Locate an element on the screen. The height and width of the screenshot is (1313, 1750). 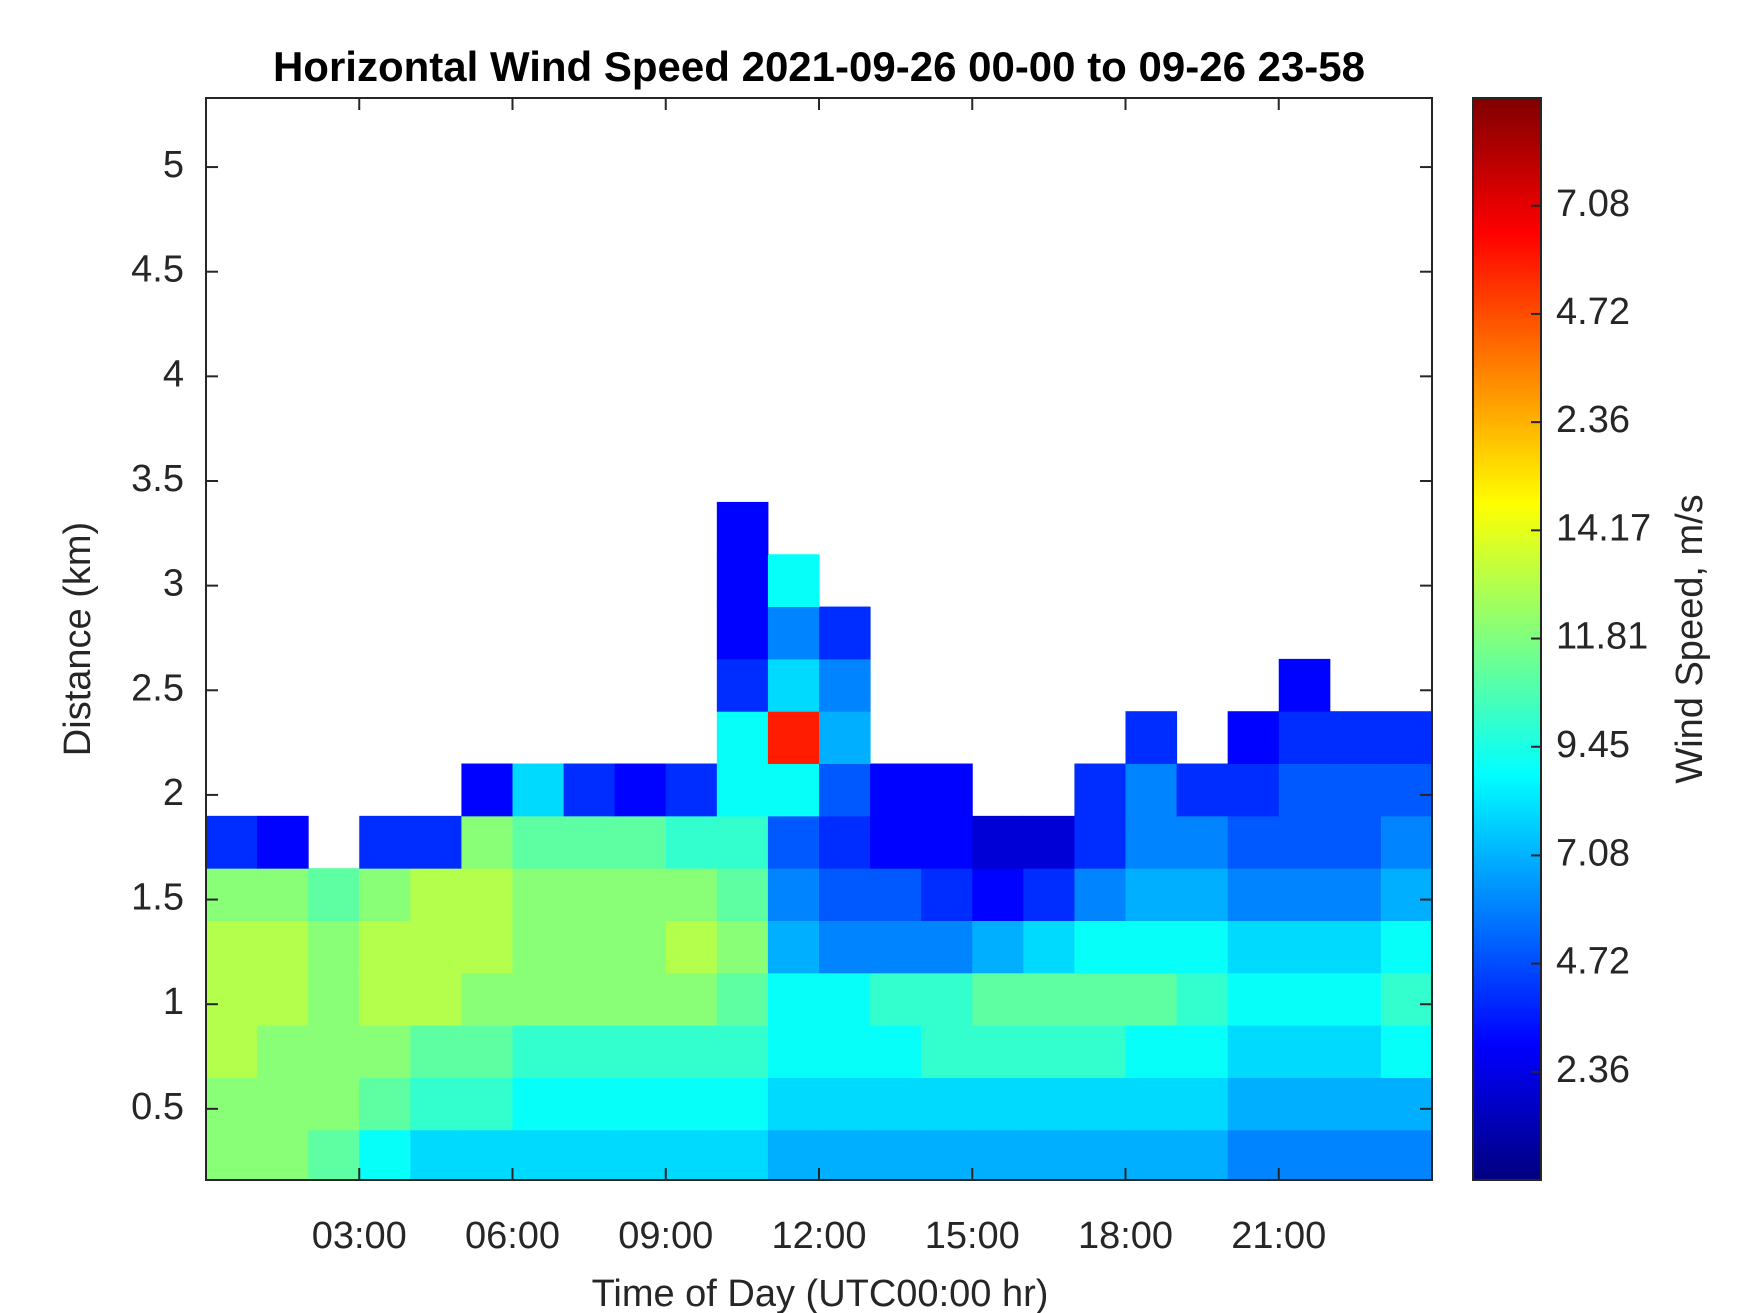
colorbar-tick-label: 11.81 is located at coordinates (1602, 637).